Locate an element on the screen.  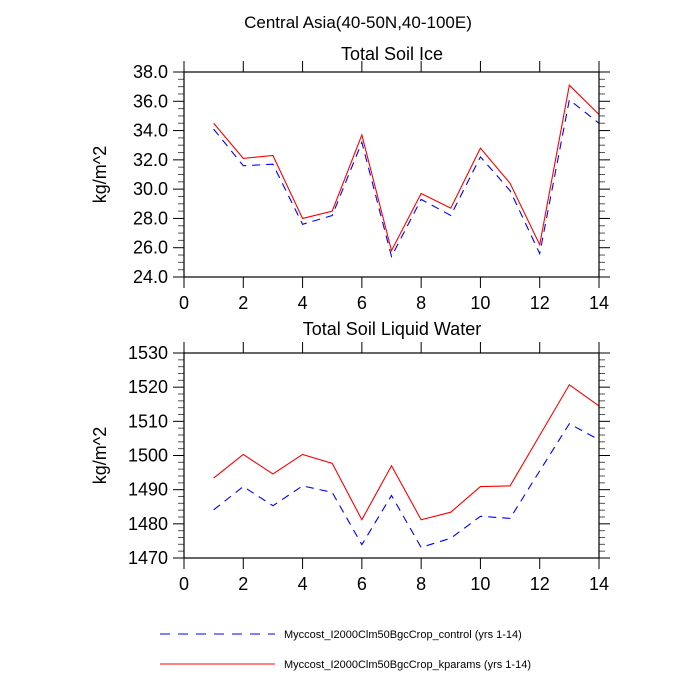
y-tick-label: 1470 is located at coordinates (148, 558).